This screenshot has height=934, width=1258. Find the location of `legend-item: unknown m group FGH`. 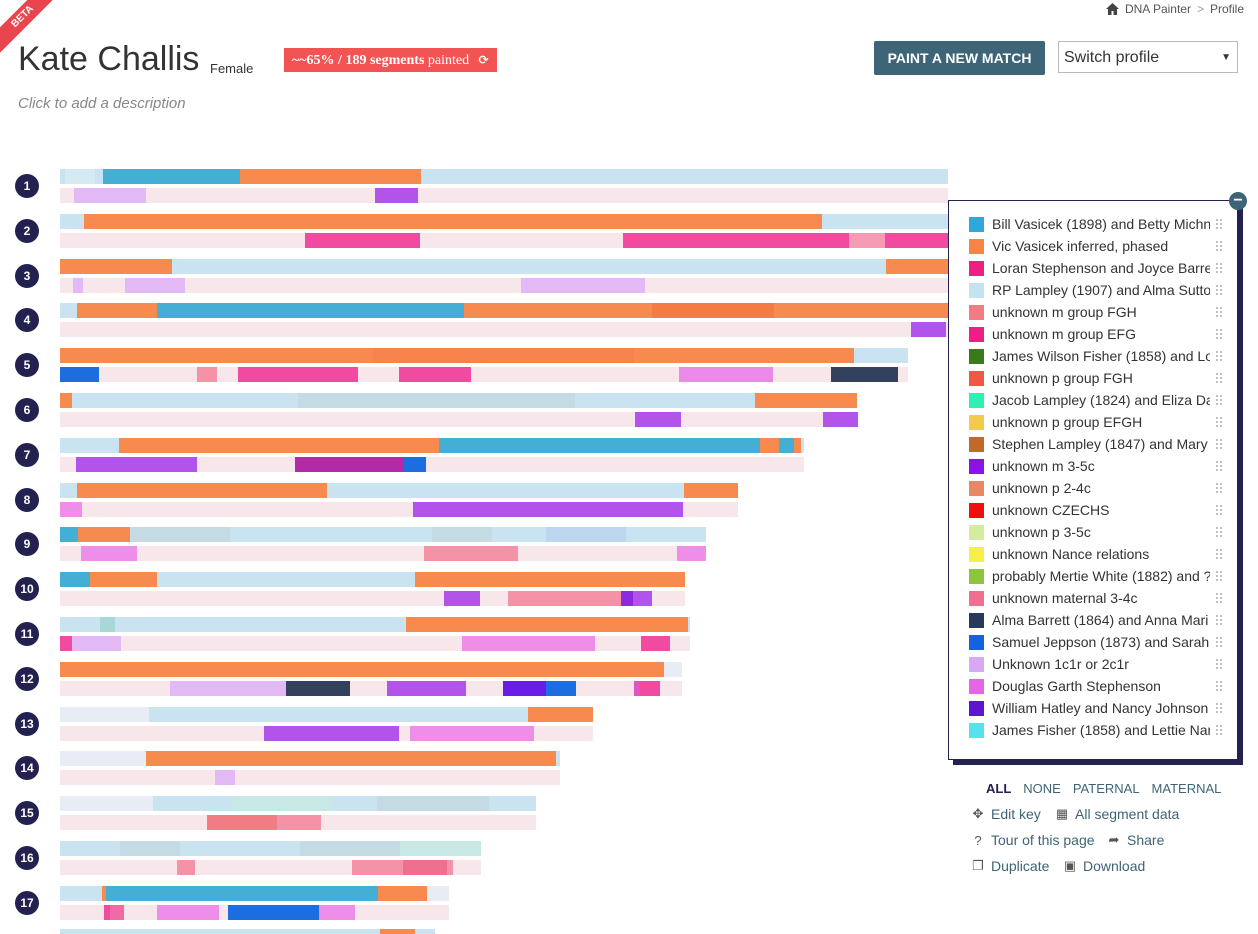

legend-item: unknown m group FGH is located at coordinates (1100, 312).